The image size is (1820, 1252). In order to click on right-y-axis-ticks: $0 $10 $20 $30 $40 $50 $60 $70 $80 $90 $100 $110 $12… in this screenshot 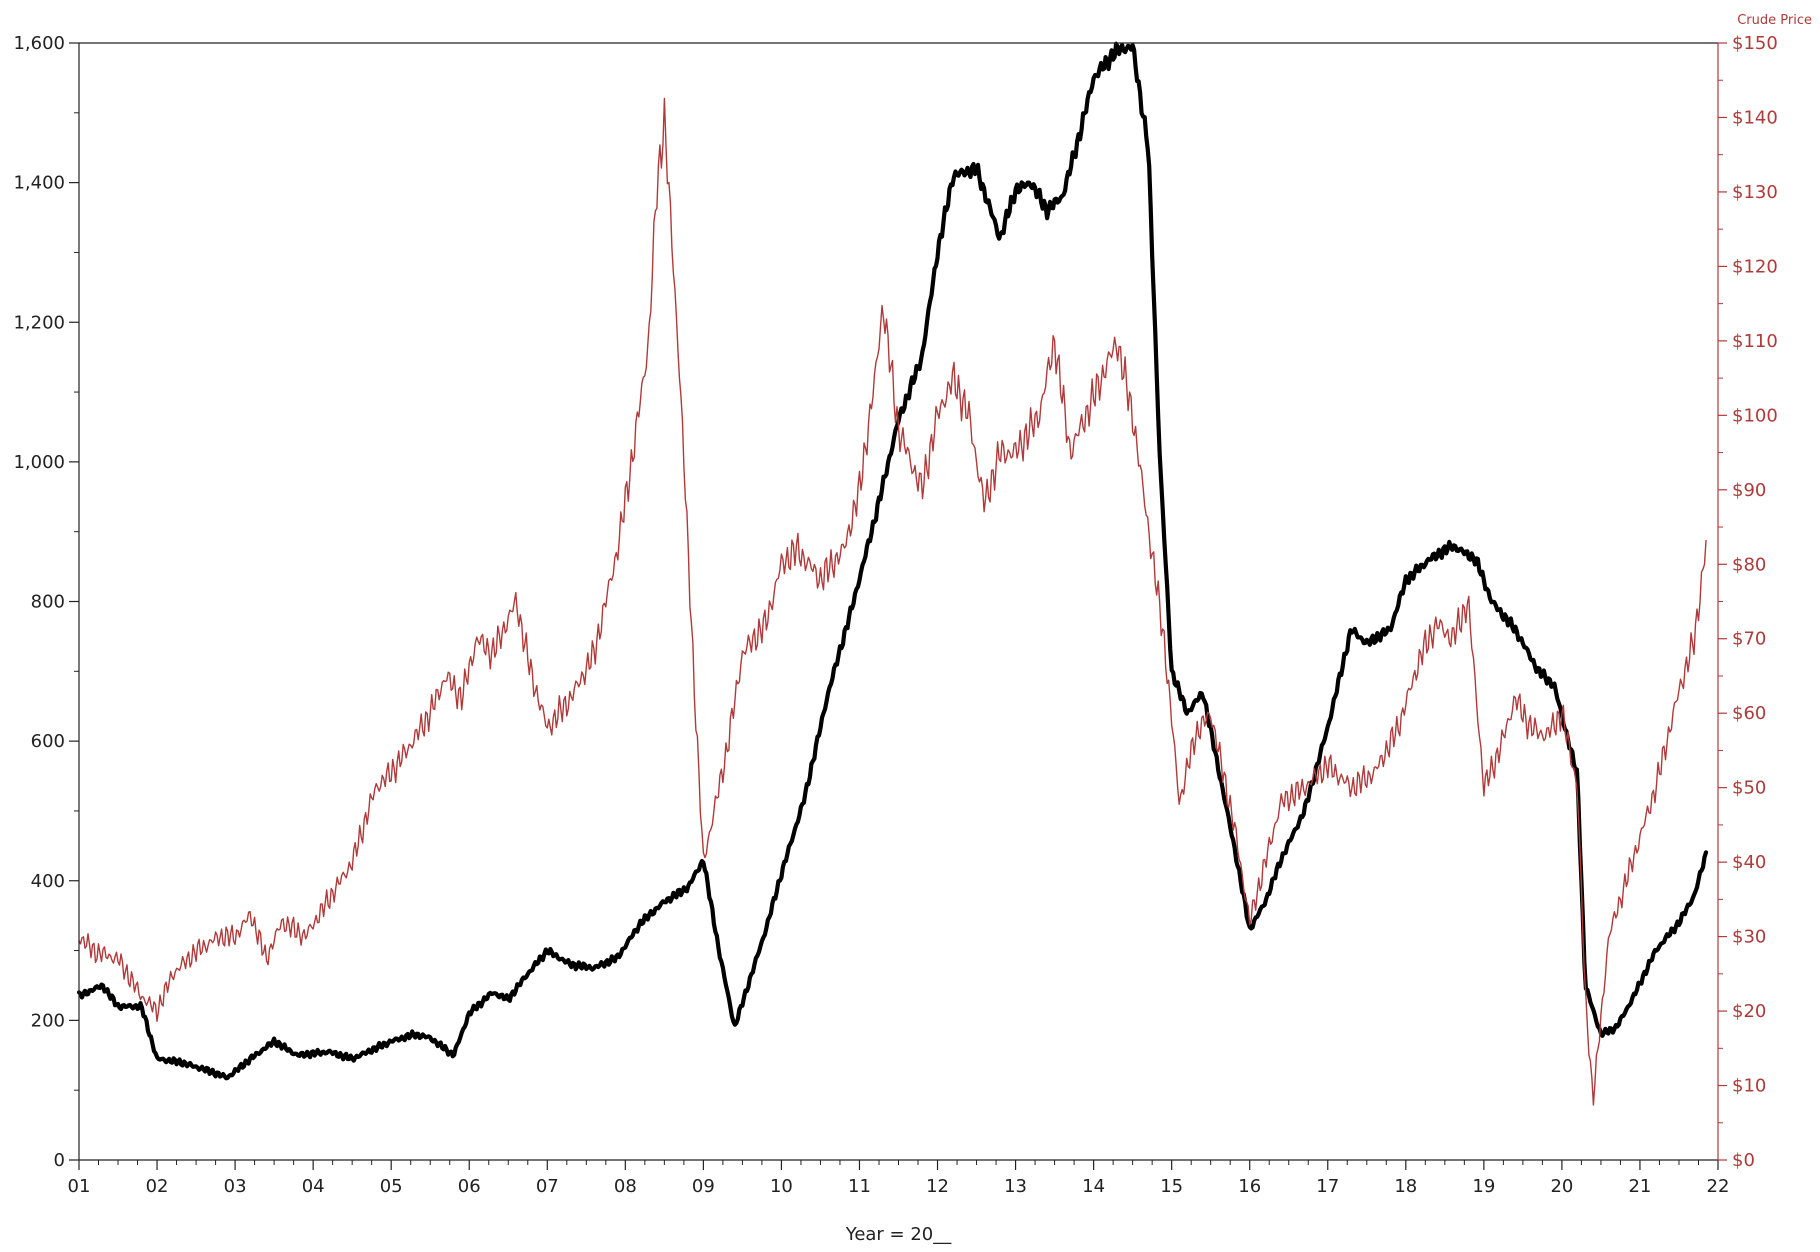, I will do `click(1748, 602)`.